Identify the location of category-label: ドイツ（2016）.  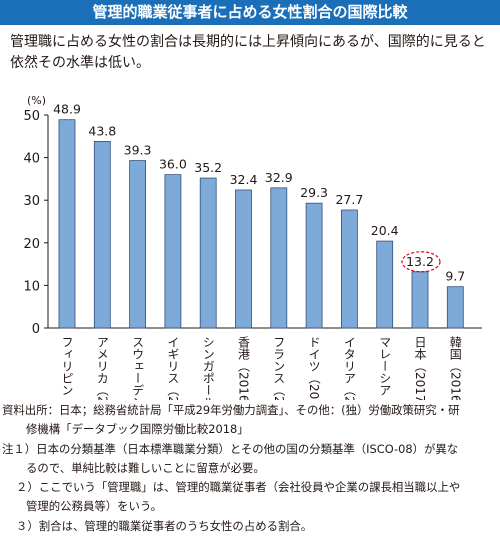
(314, 368).